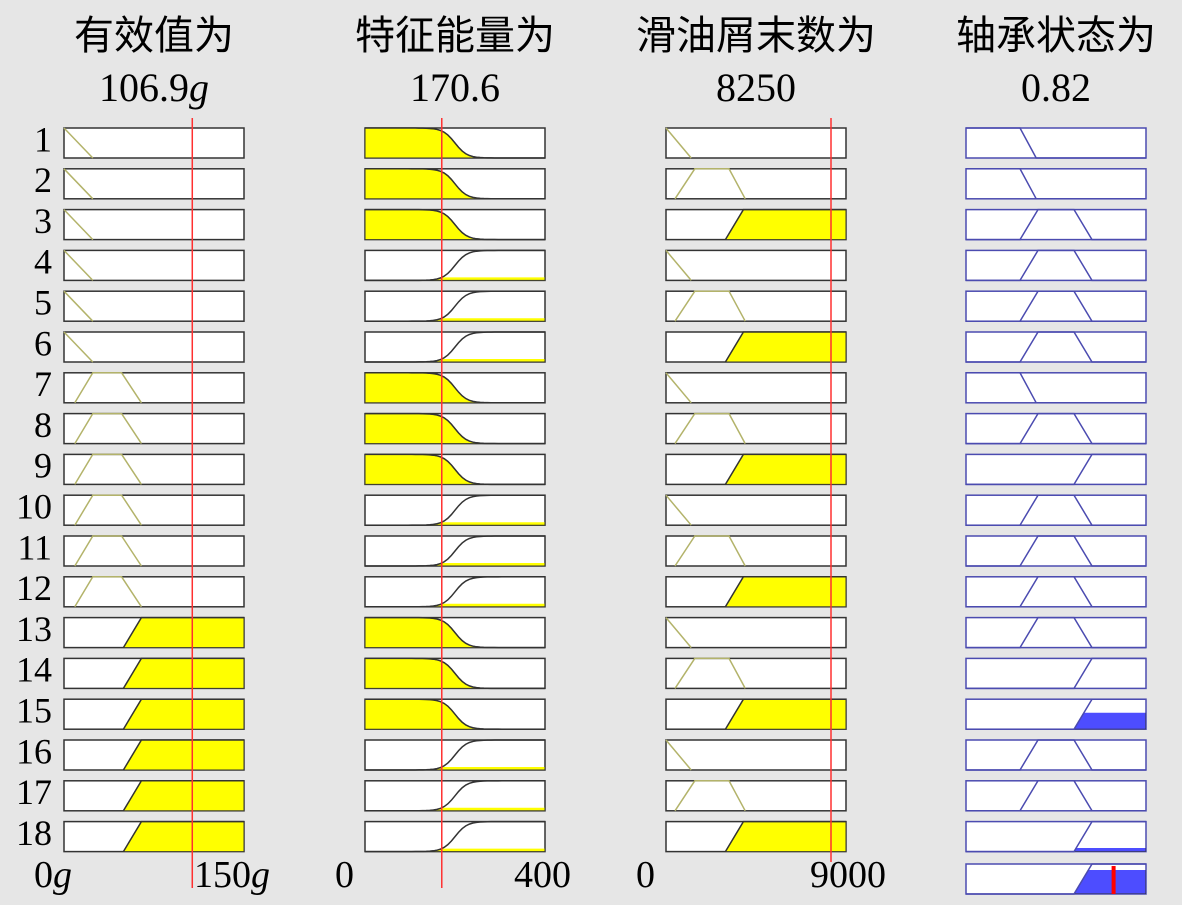 This screenshot has width=1182, height=905. Describe the element at coordinates (43, 139) in the screenshot. I see `rule-number: 1` at that location.